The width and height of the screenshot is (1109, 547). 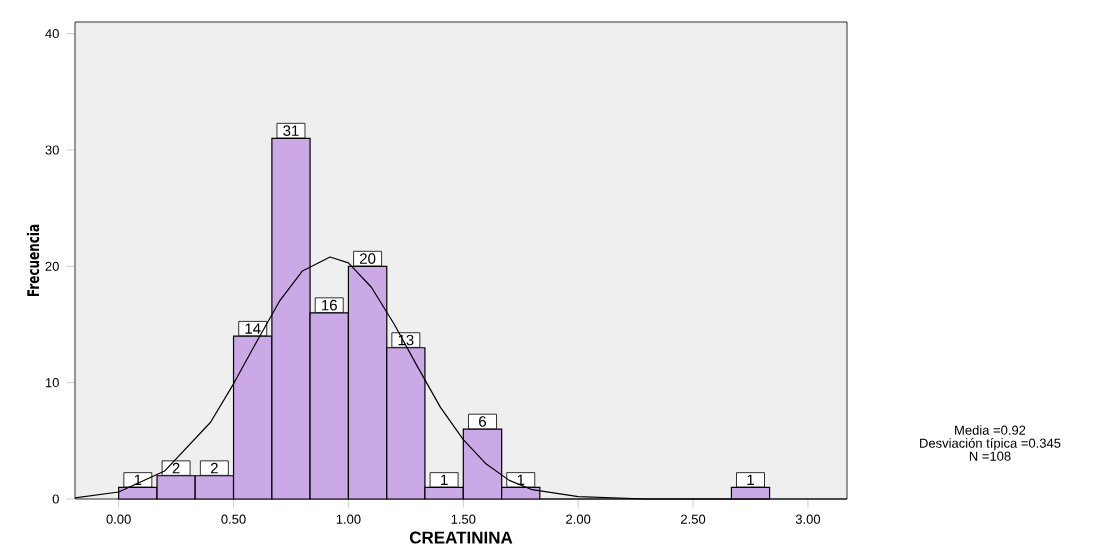 What do you see at coordinates (52, 150) in the screenshot?
I see `y-tick-label: 30` at bounding box center [52, 150].